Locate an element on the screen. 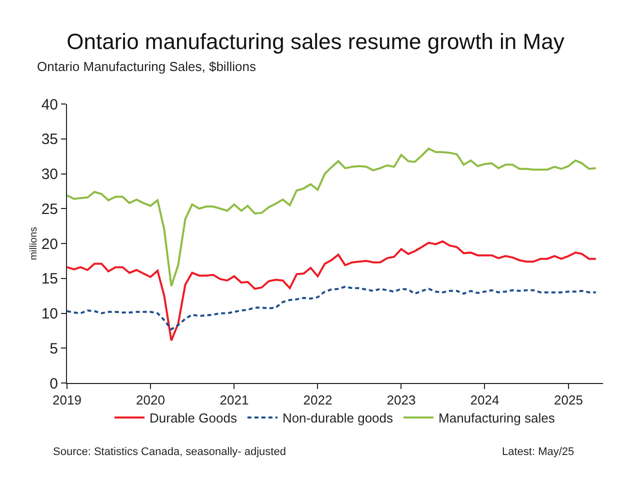  source-note: Source: Statistics Canada, seasonally- adjusted is located at coordinates (169, 452).